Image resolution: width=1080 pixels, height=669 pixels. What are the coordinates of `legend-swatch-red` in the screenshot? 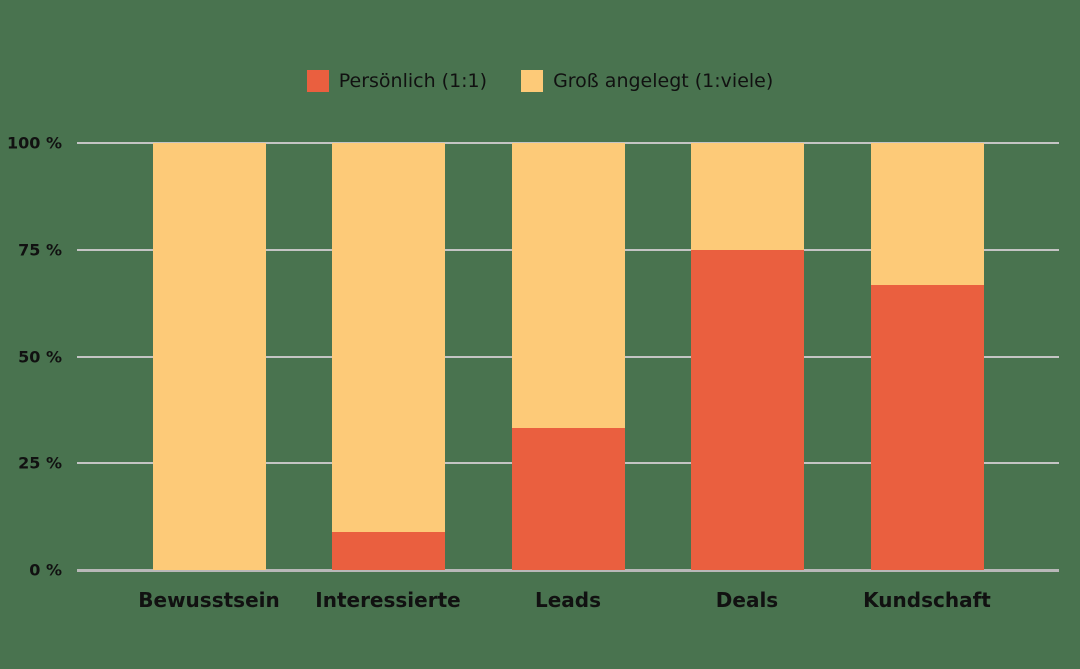 It's located at (317, 81).